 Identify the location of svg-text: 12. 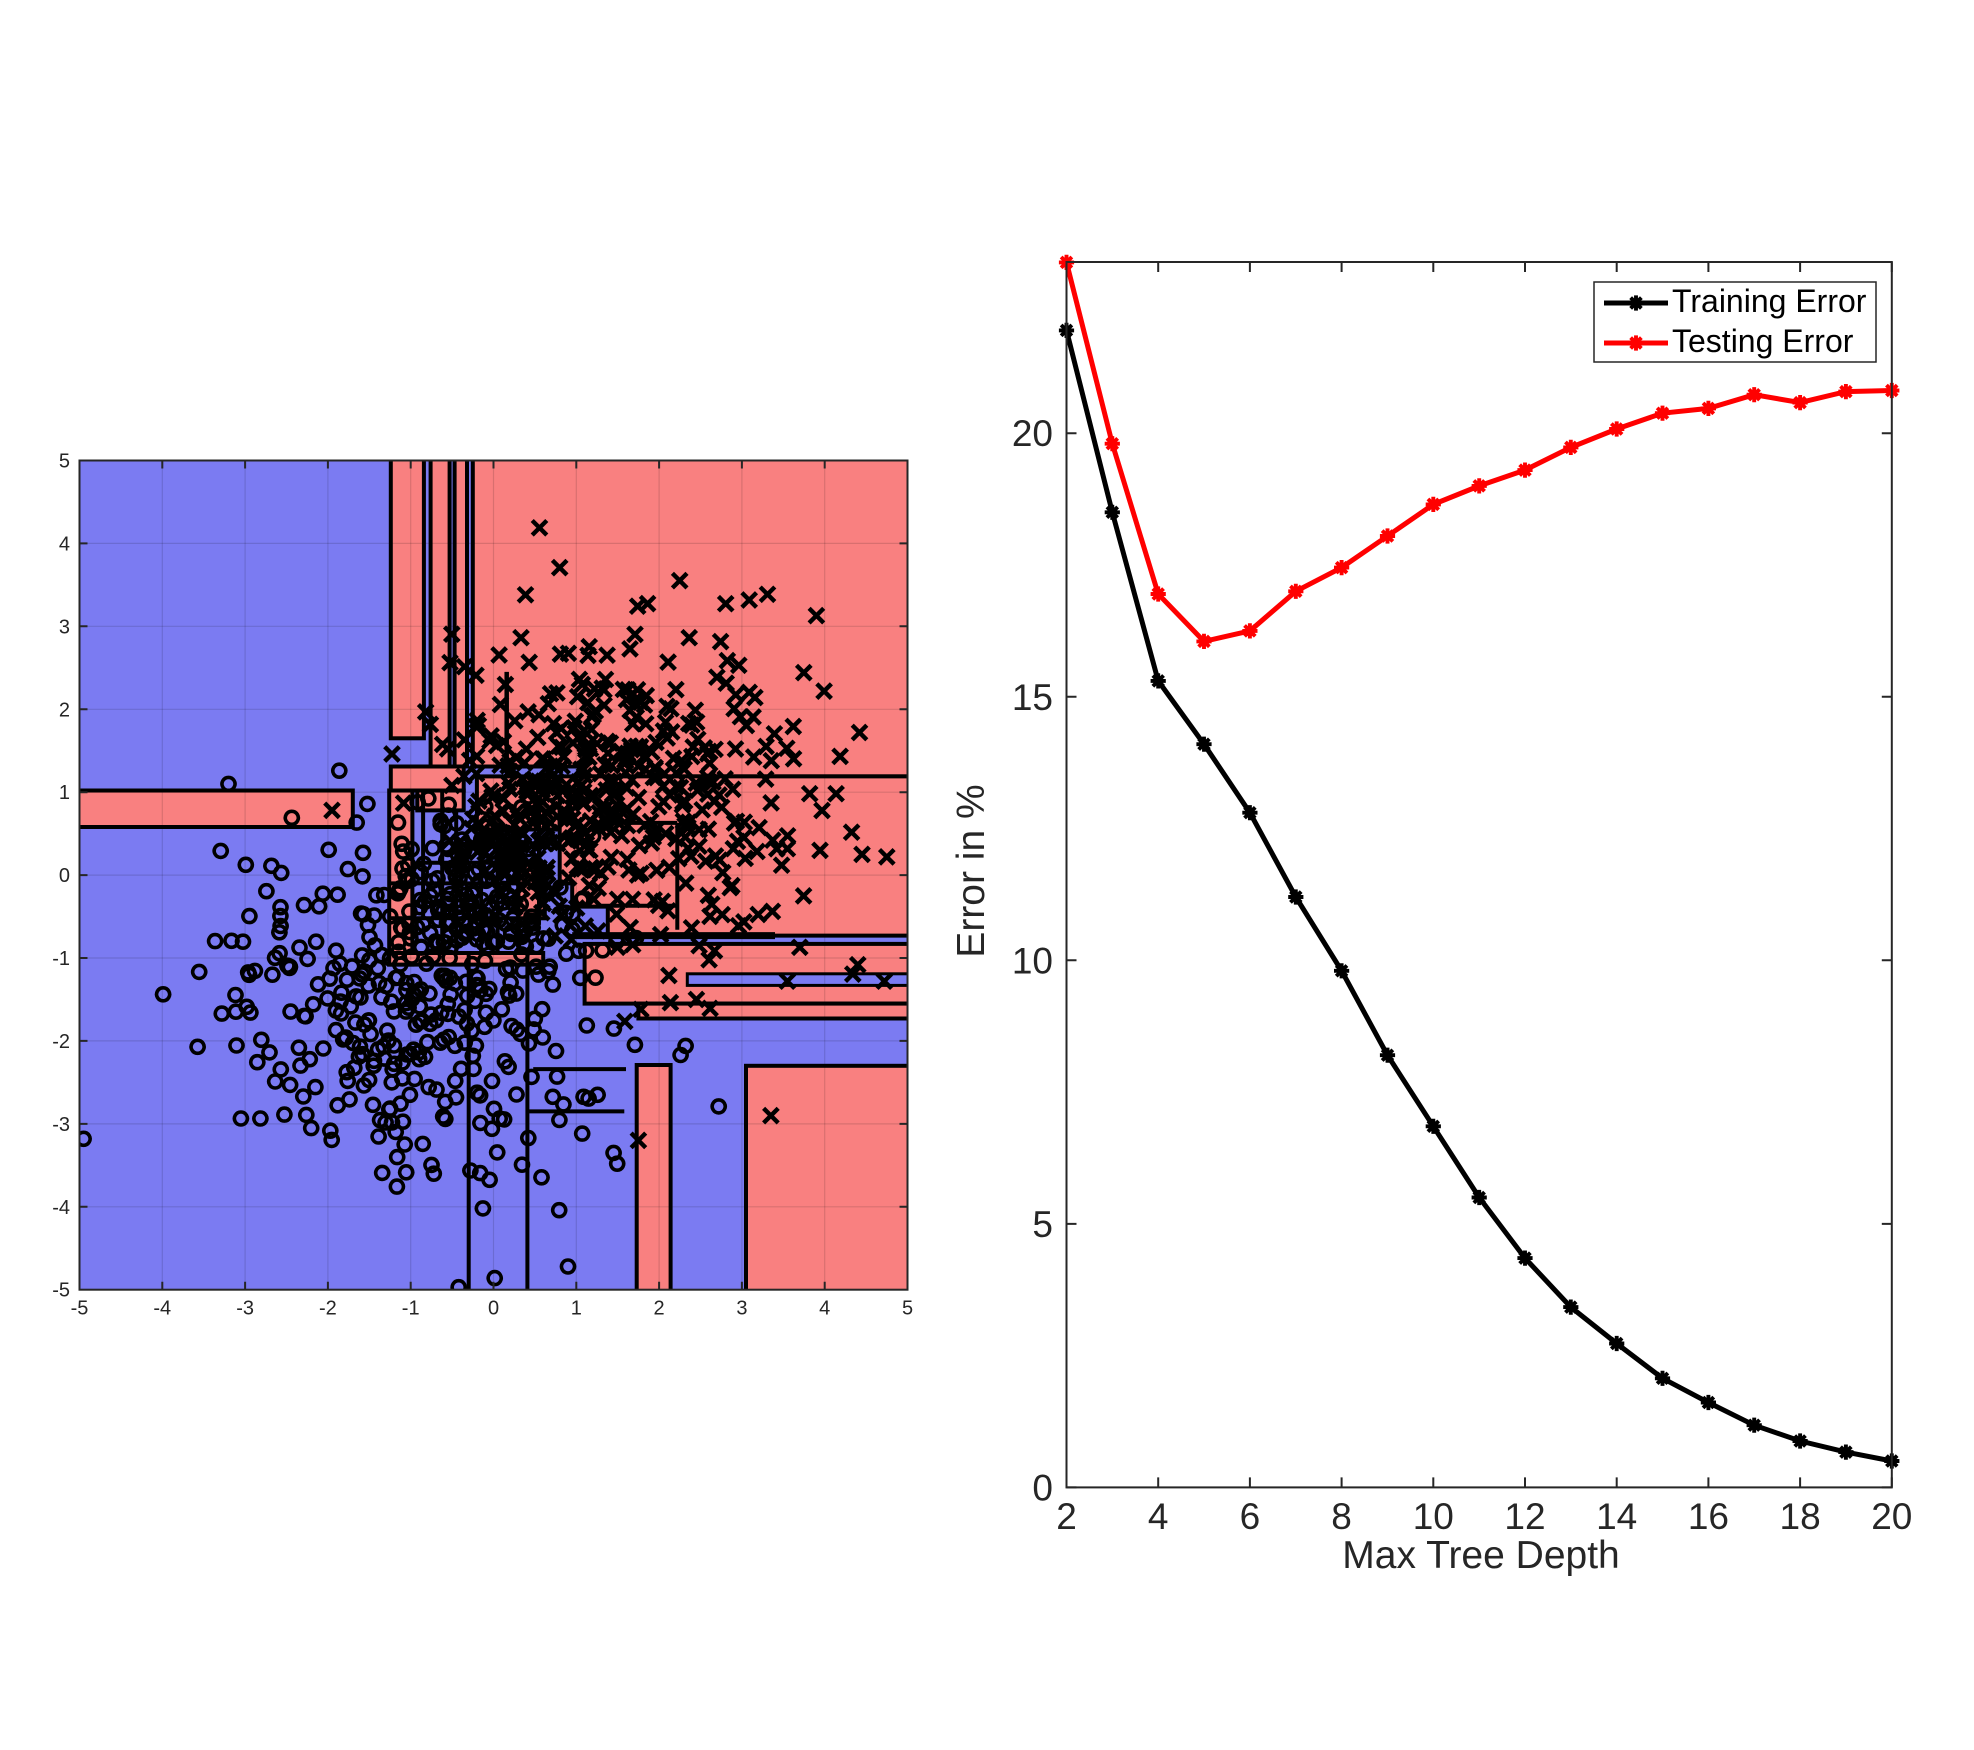
(1524, 1516).